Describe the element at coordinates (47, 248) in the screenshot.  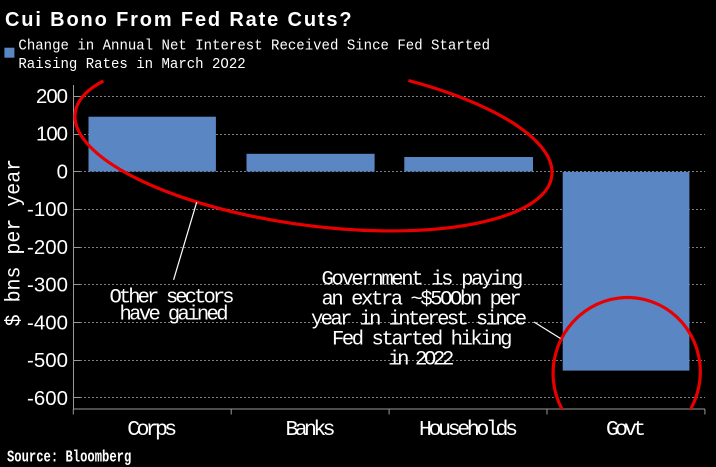
I see `svg-text: -200` at that location.